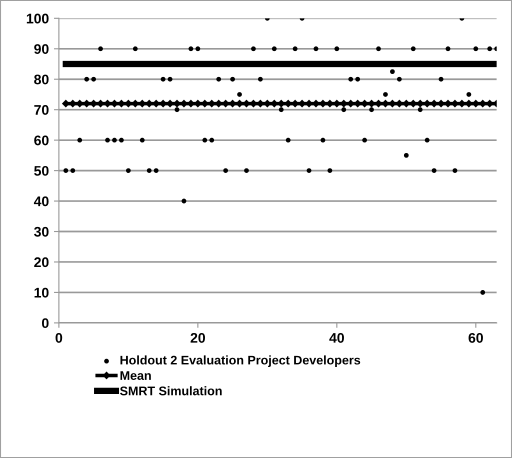 Image resolution: width=512 pixels, height=458 pixels. I want to click on legend-label: Holdout 2 Evaluation Project Developers, so click(240, 361).